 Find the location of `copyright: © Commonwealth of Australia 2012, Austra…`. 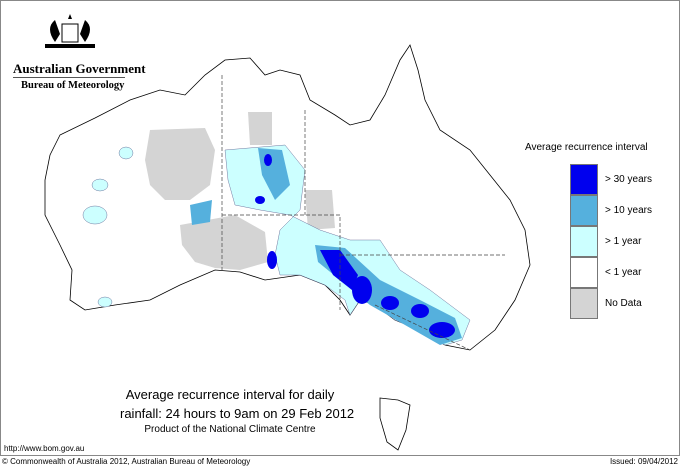

copyright: © Commonwealth of Australia 2012, Austra… is located at coordinates (126, 461).